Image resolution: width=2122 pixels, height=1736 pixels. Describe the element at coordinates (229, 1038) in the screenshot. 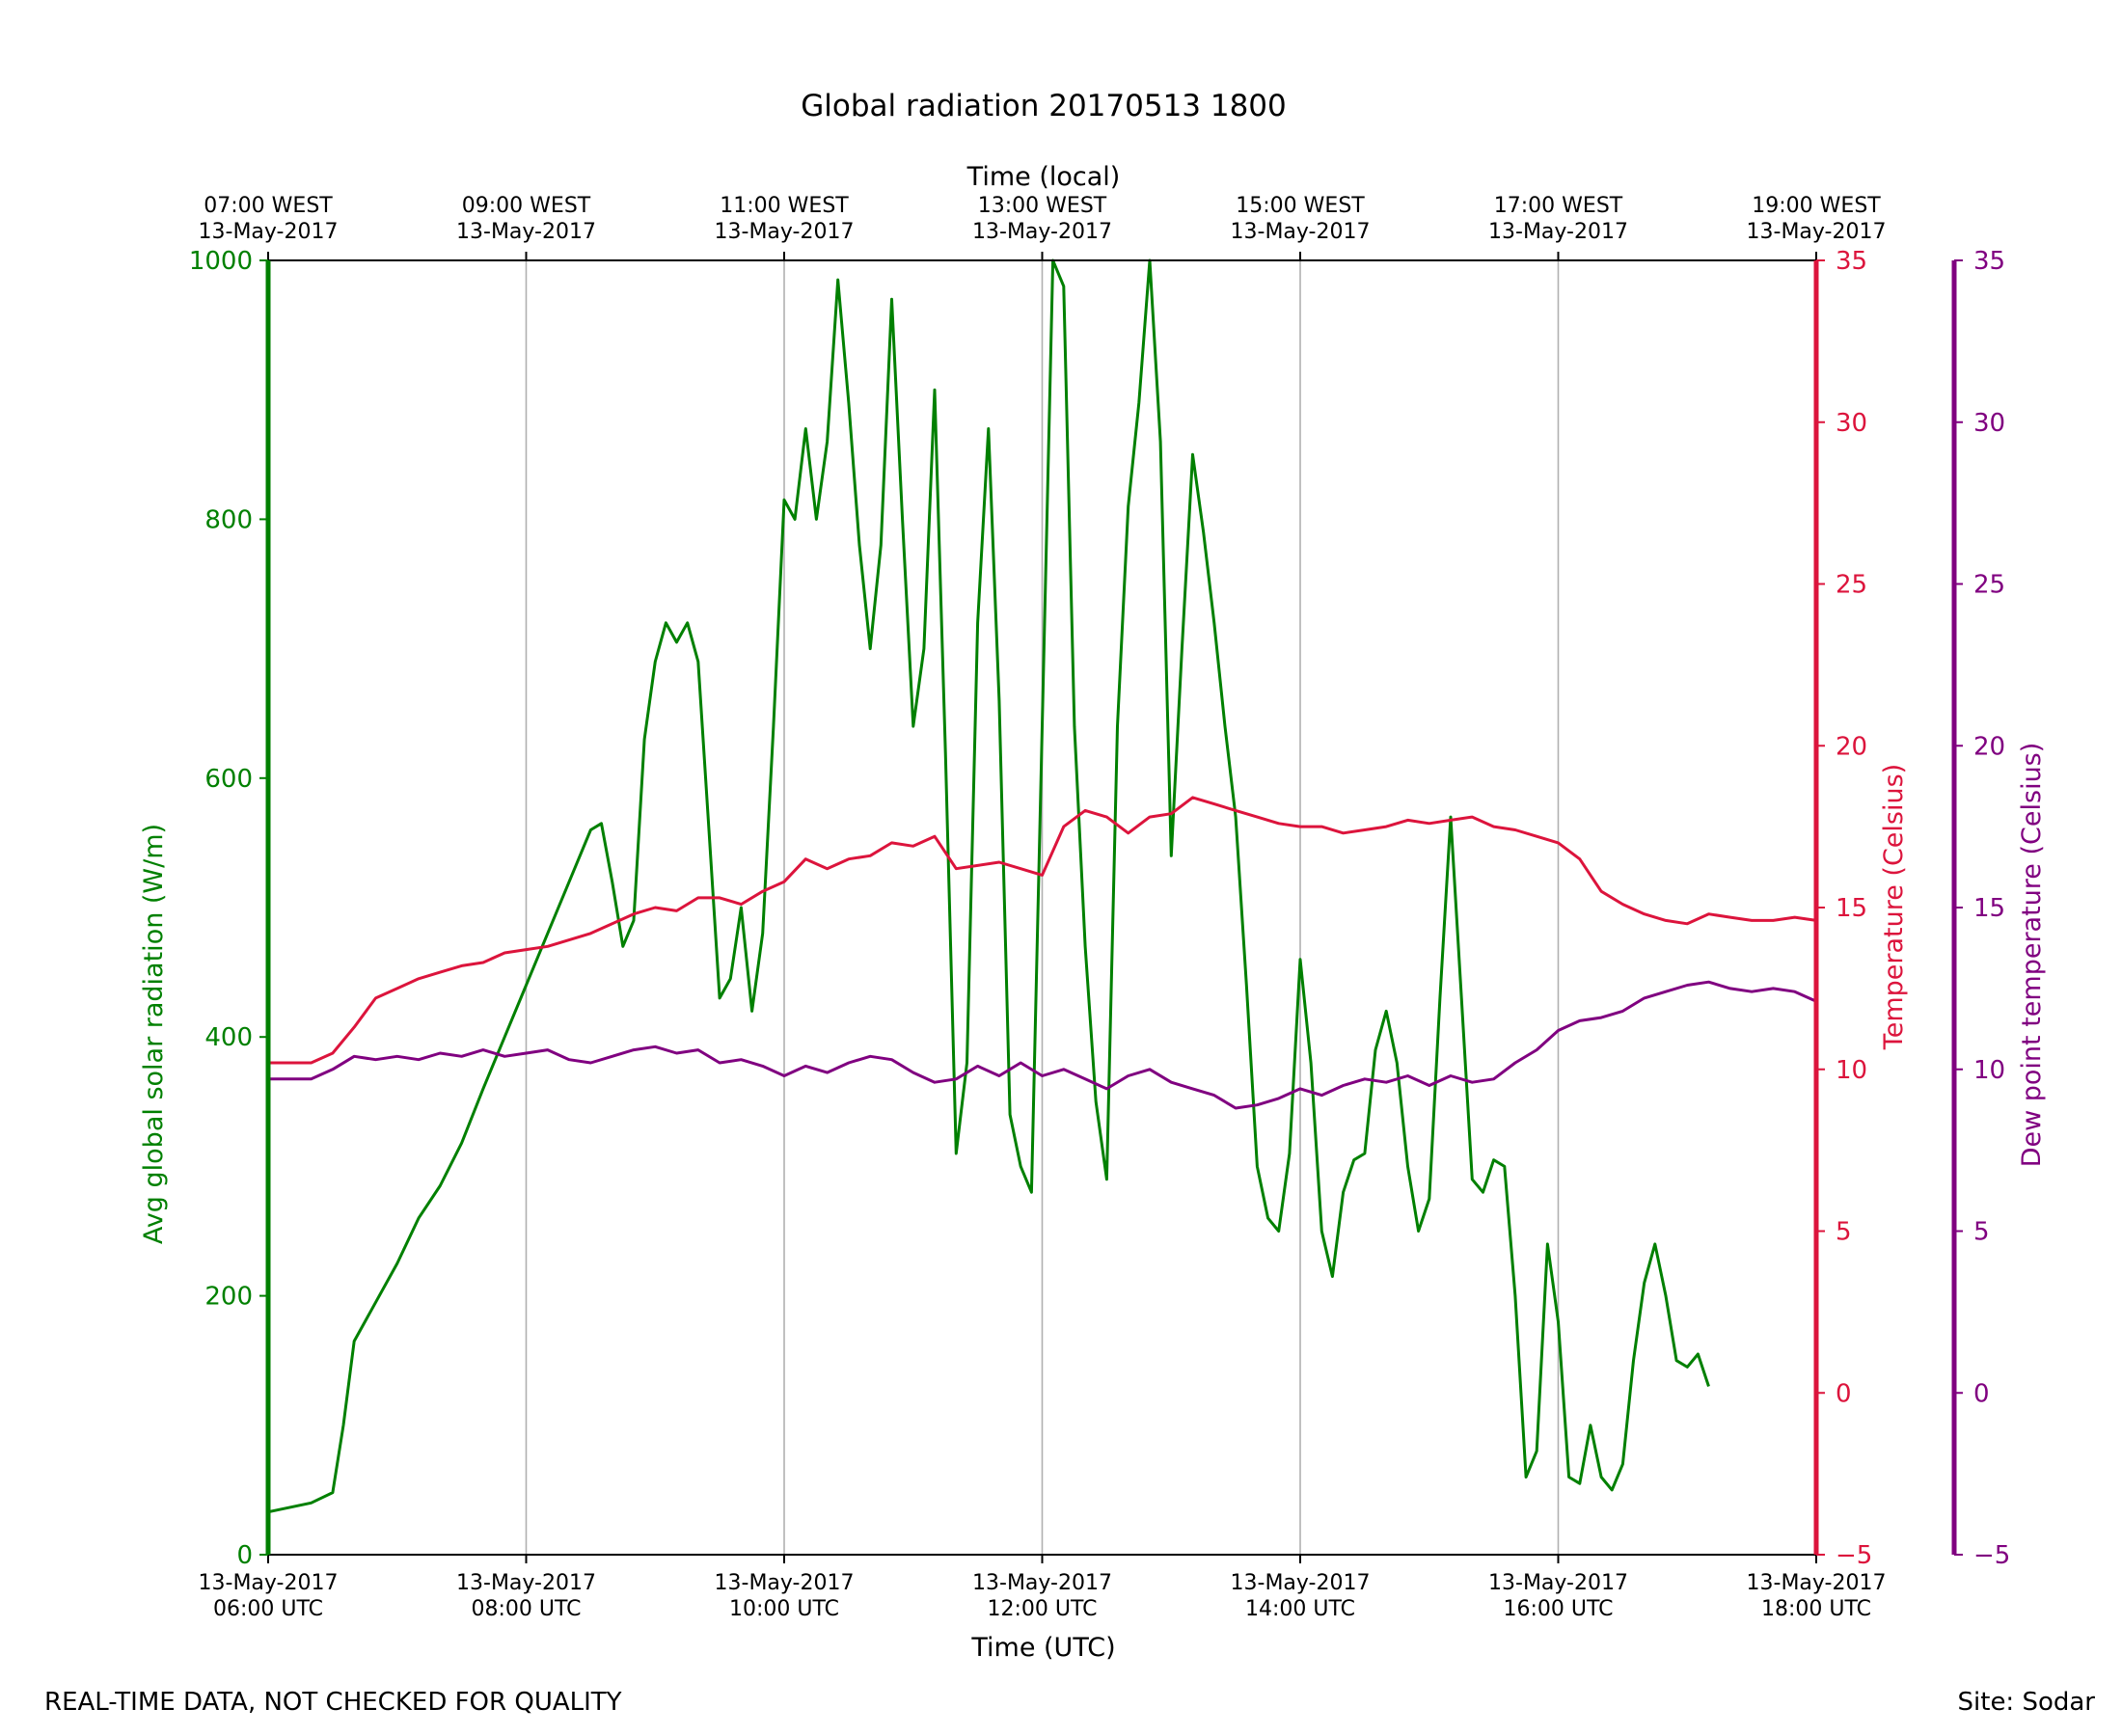

I see `y-tick-label-radiation: 400` at that location.